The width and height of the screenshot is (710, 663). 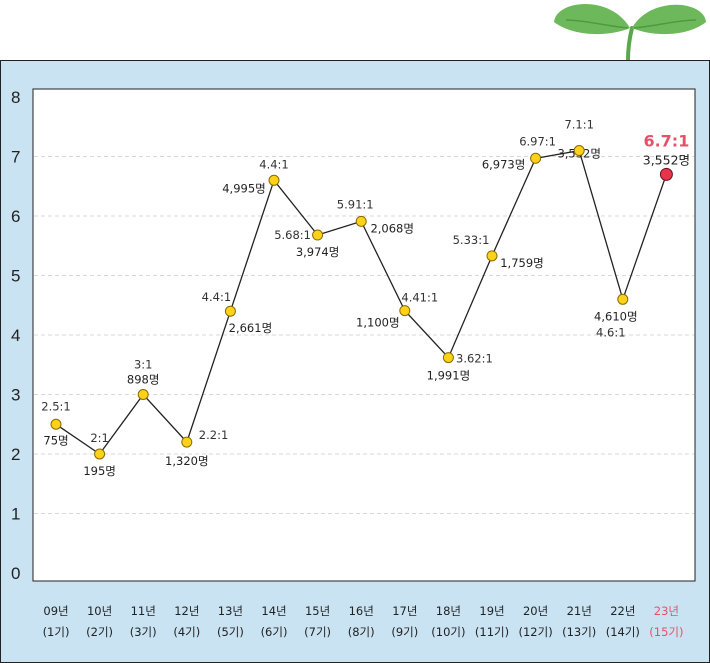 I want to click on ratio-label: 2.2:1, so click(x=213, y=435).